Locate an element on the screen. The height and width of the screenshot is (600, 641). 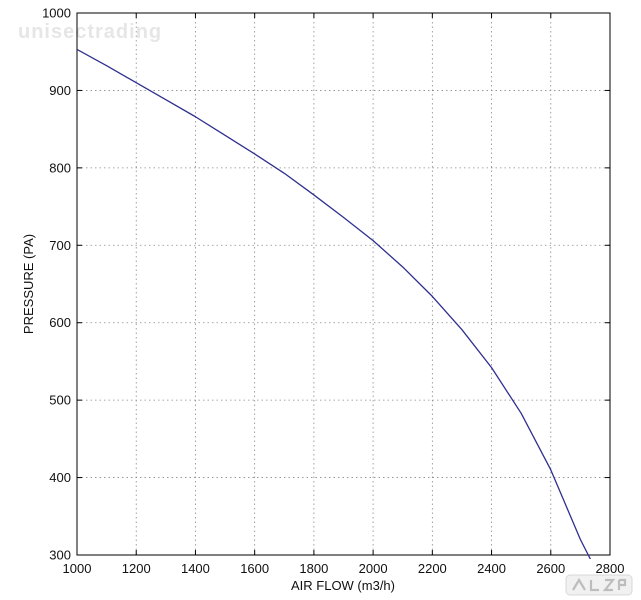
y-tick-label: 400 is located at coordinates (60, 477).